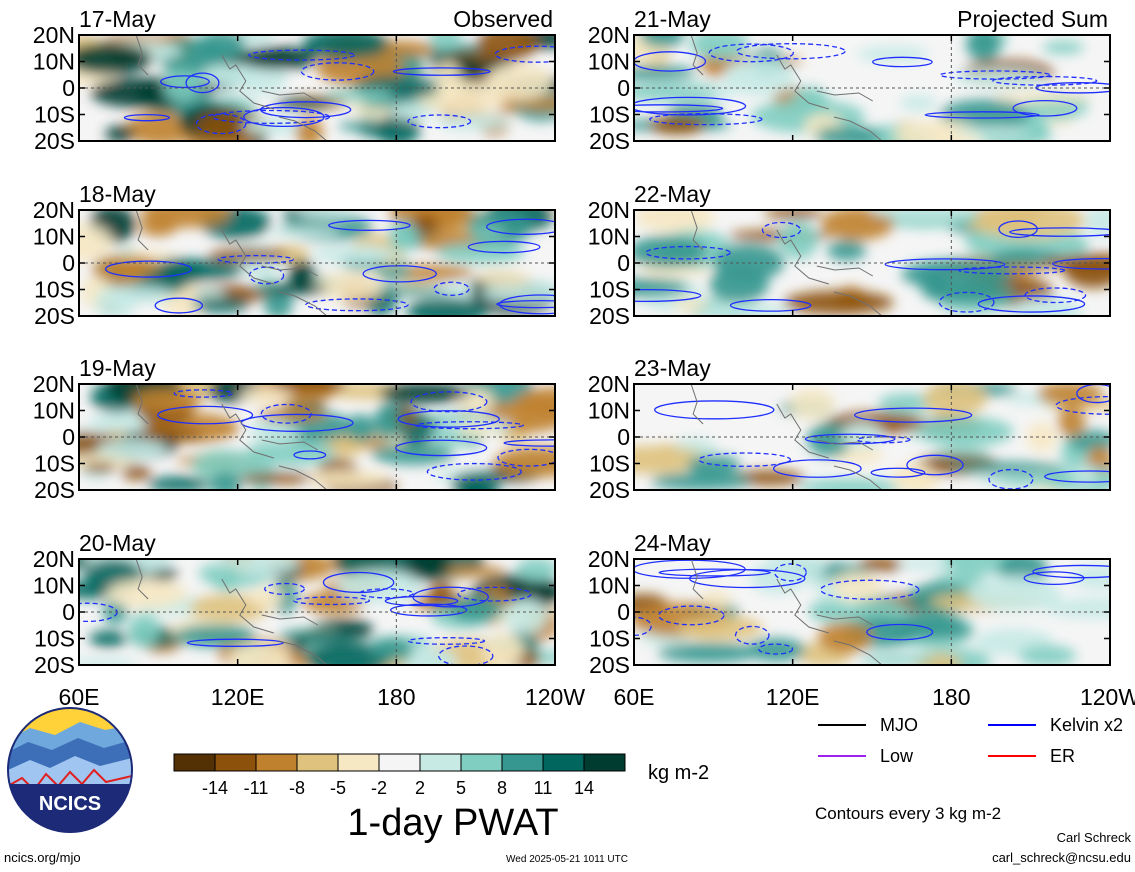 The height and width of the screenshot is (872, 1135). I want to click on panel-date: 17-May, so click(117, 19).